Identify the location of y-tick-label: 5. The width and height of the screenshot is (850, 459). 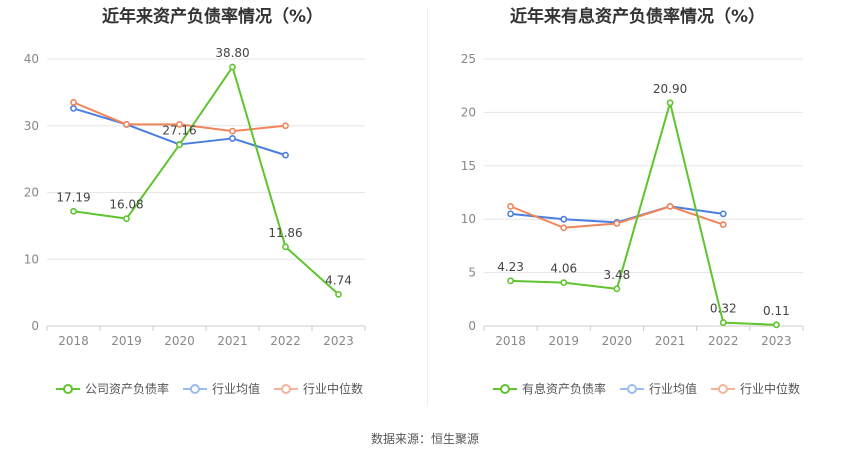
(472, 273).